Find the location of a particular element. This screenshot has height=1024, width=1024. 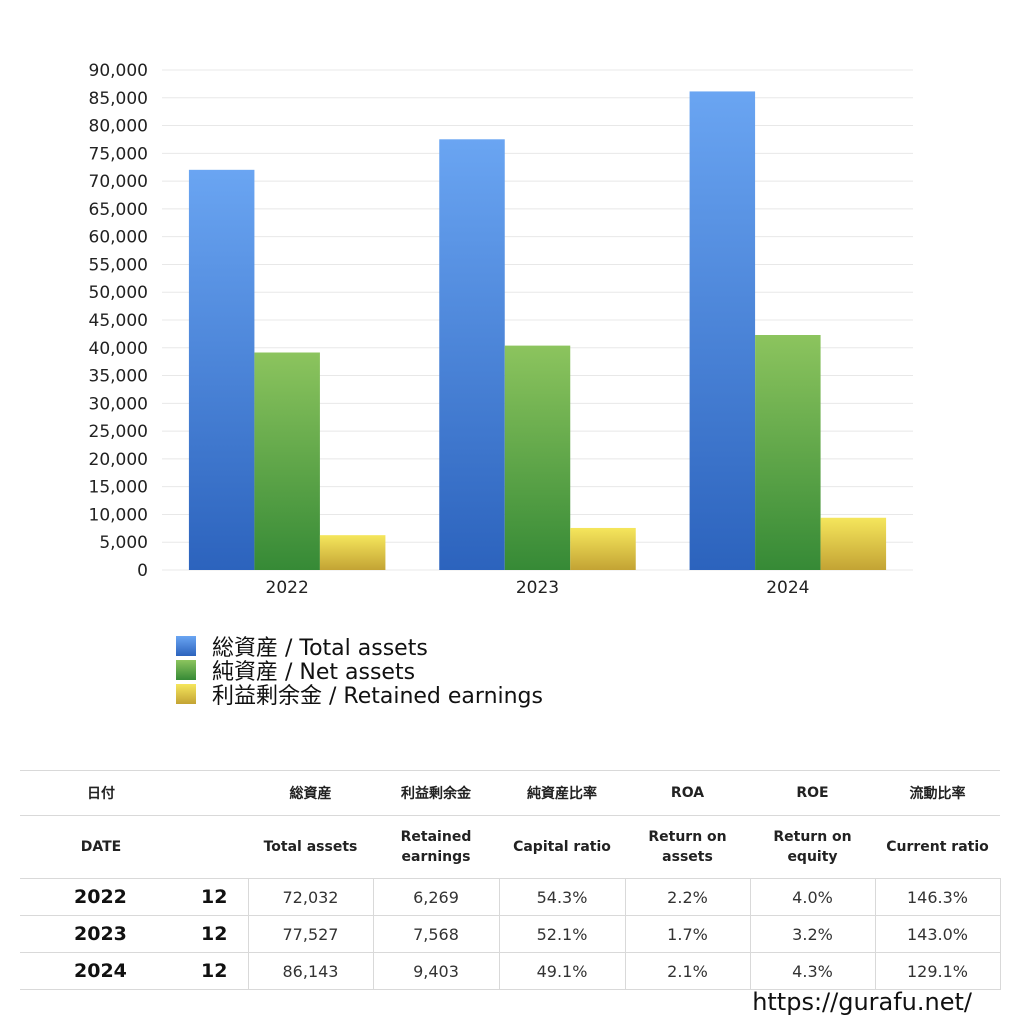

legend-swatch-total-assets is located at coordinates (186, 646).